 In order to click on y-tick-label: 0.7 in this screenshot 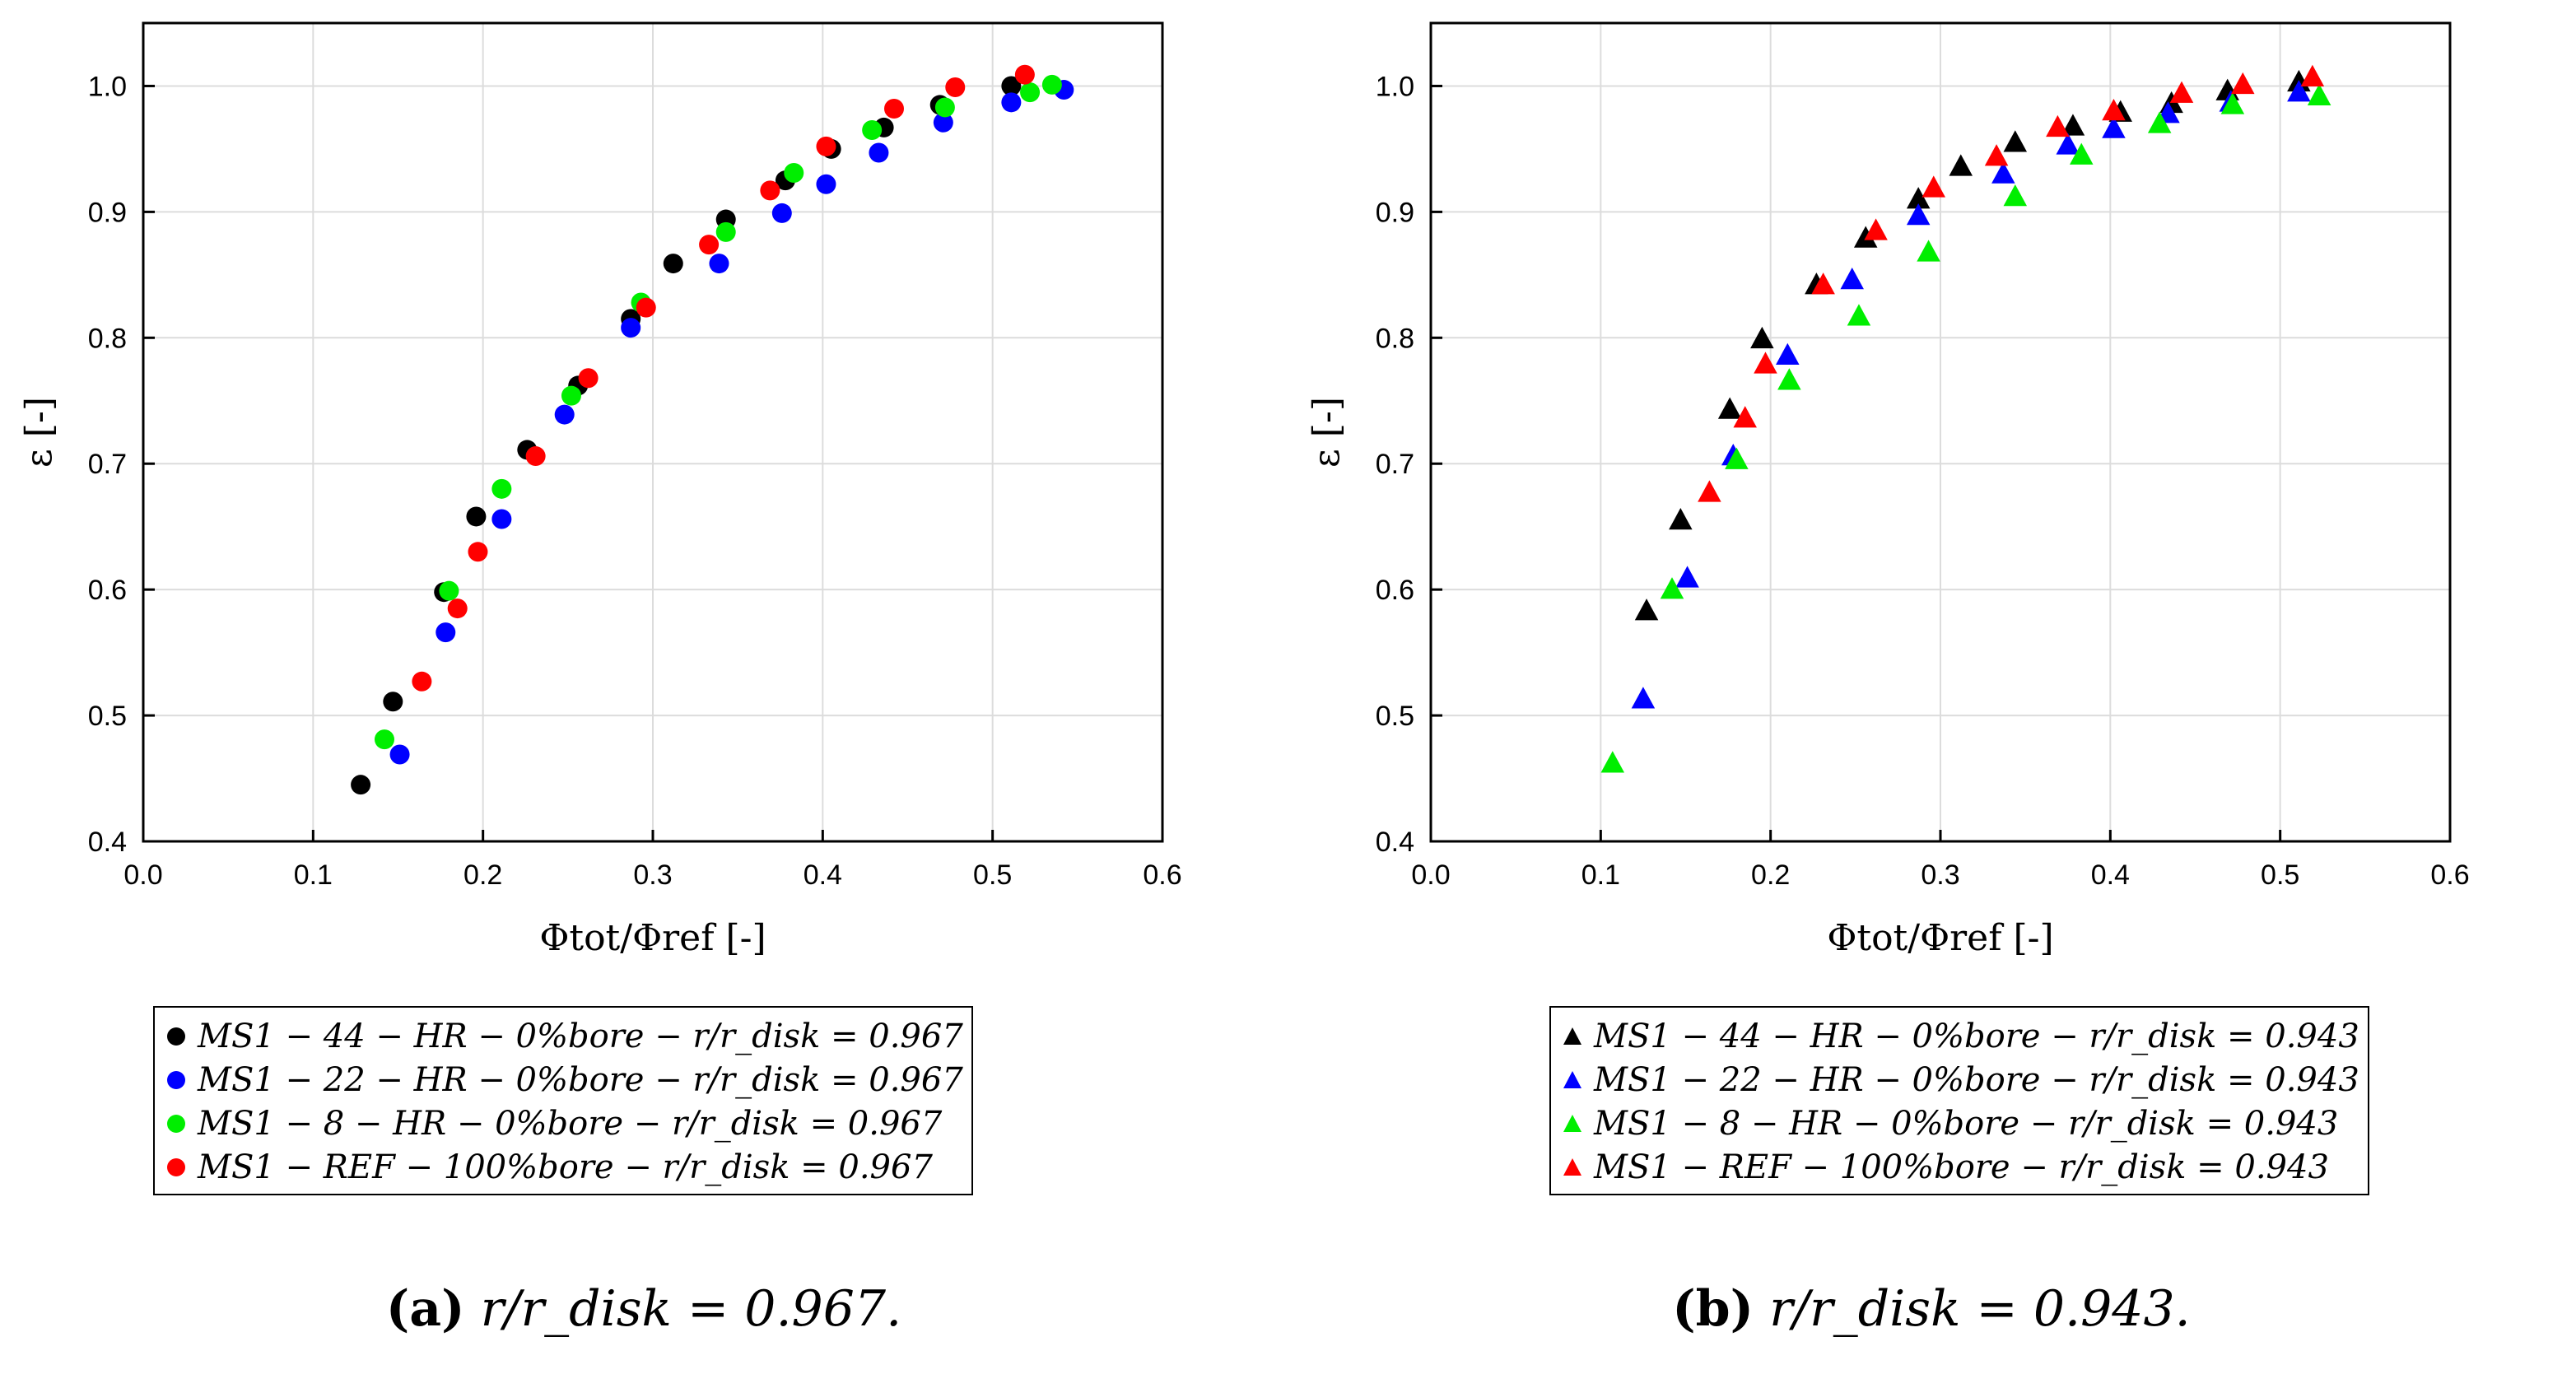, I will do `click(1395, 465)`.